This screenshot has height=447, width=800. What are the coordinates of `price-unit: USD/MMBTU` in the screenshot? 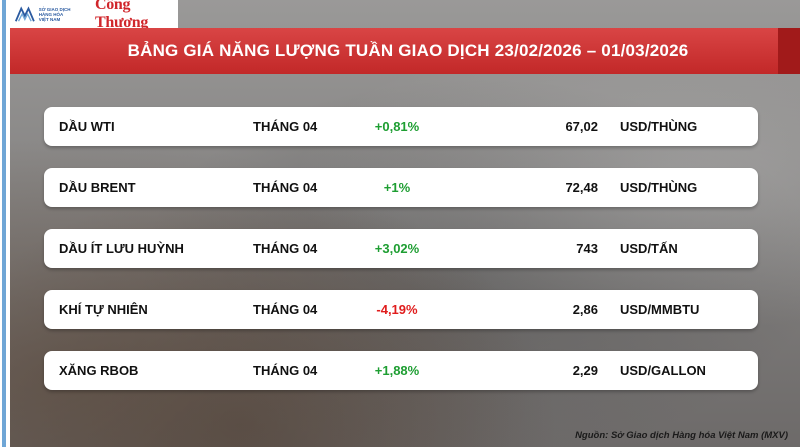 It's located at (660, 309).